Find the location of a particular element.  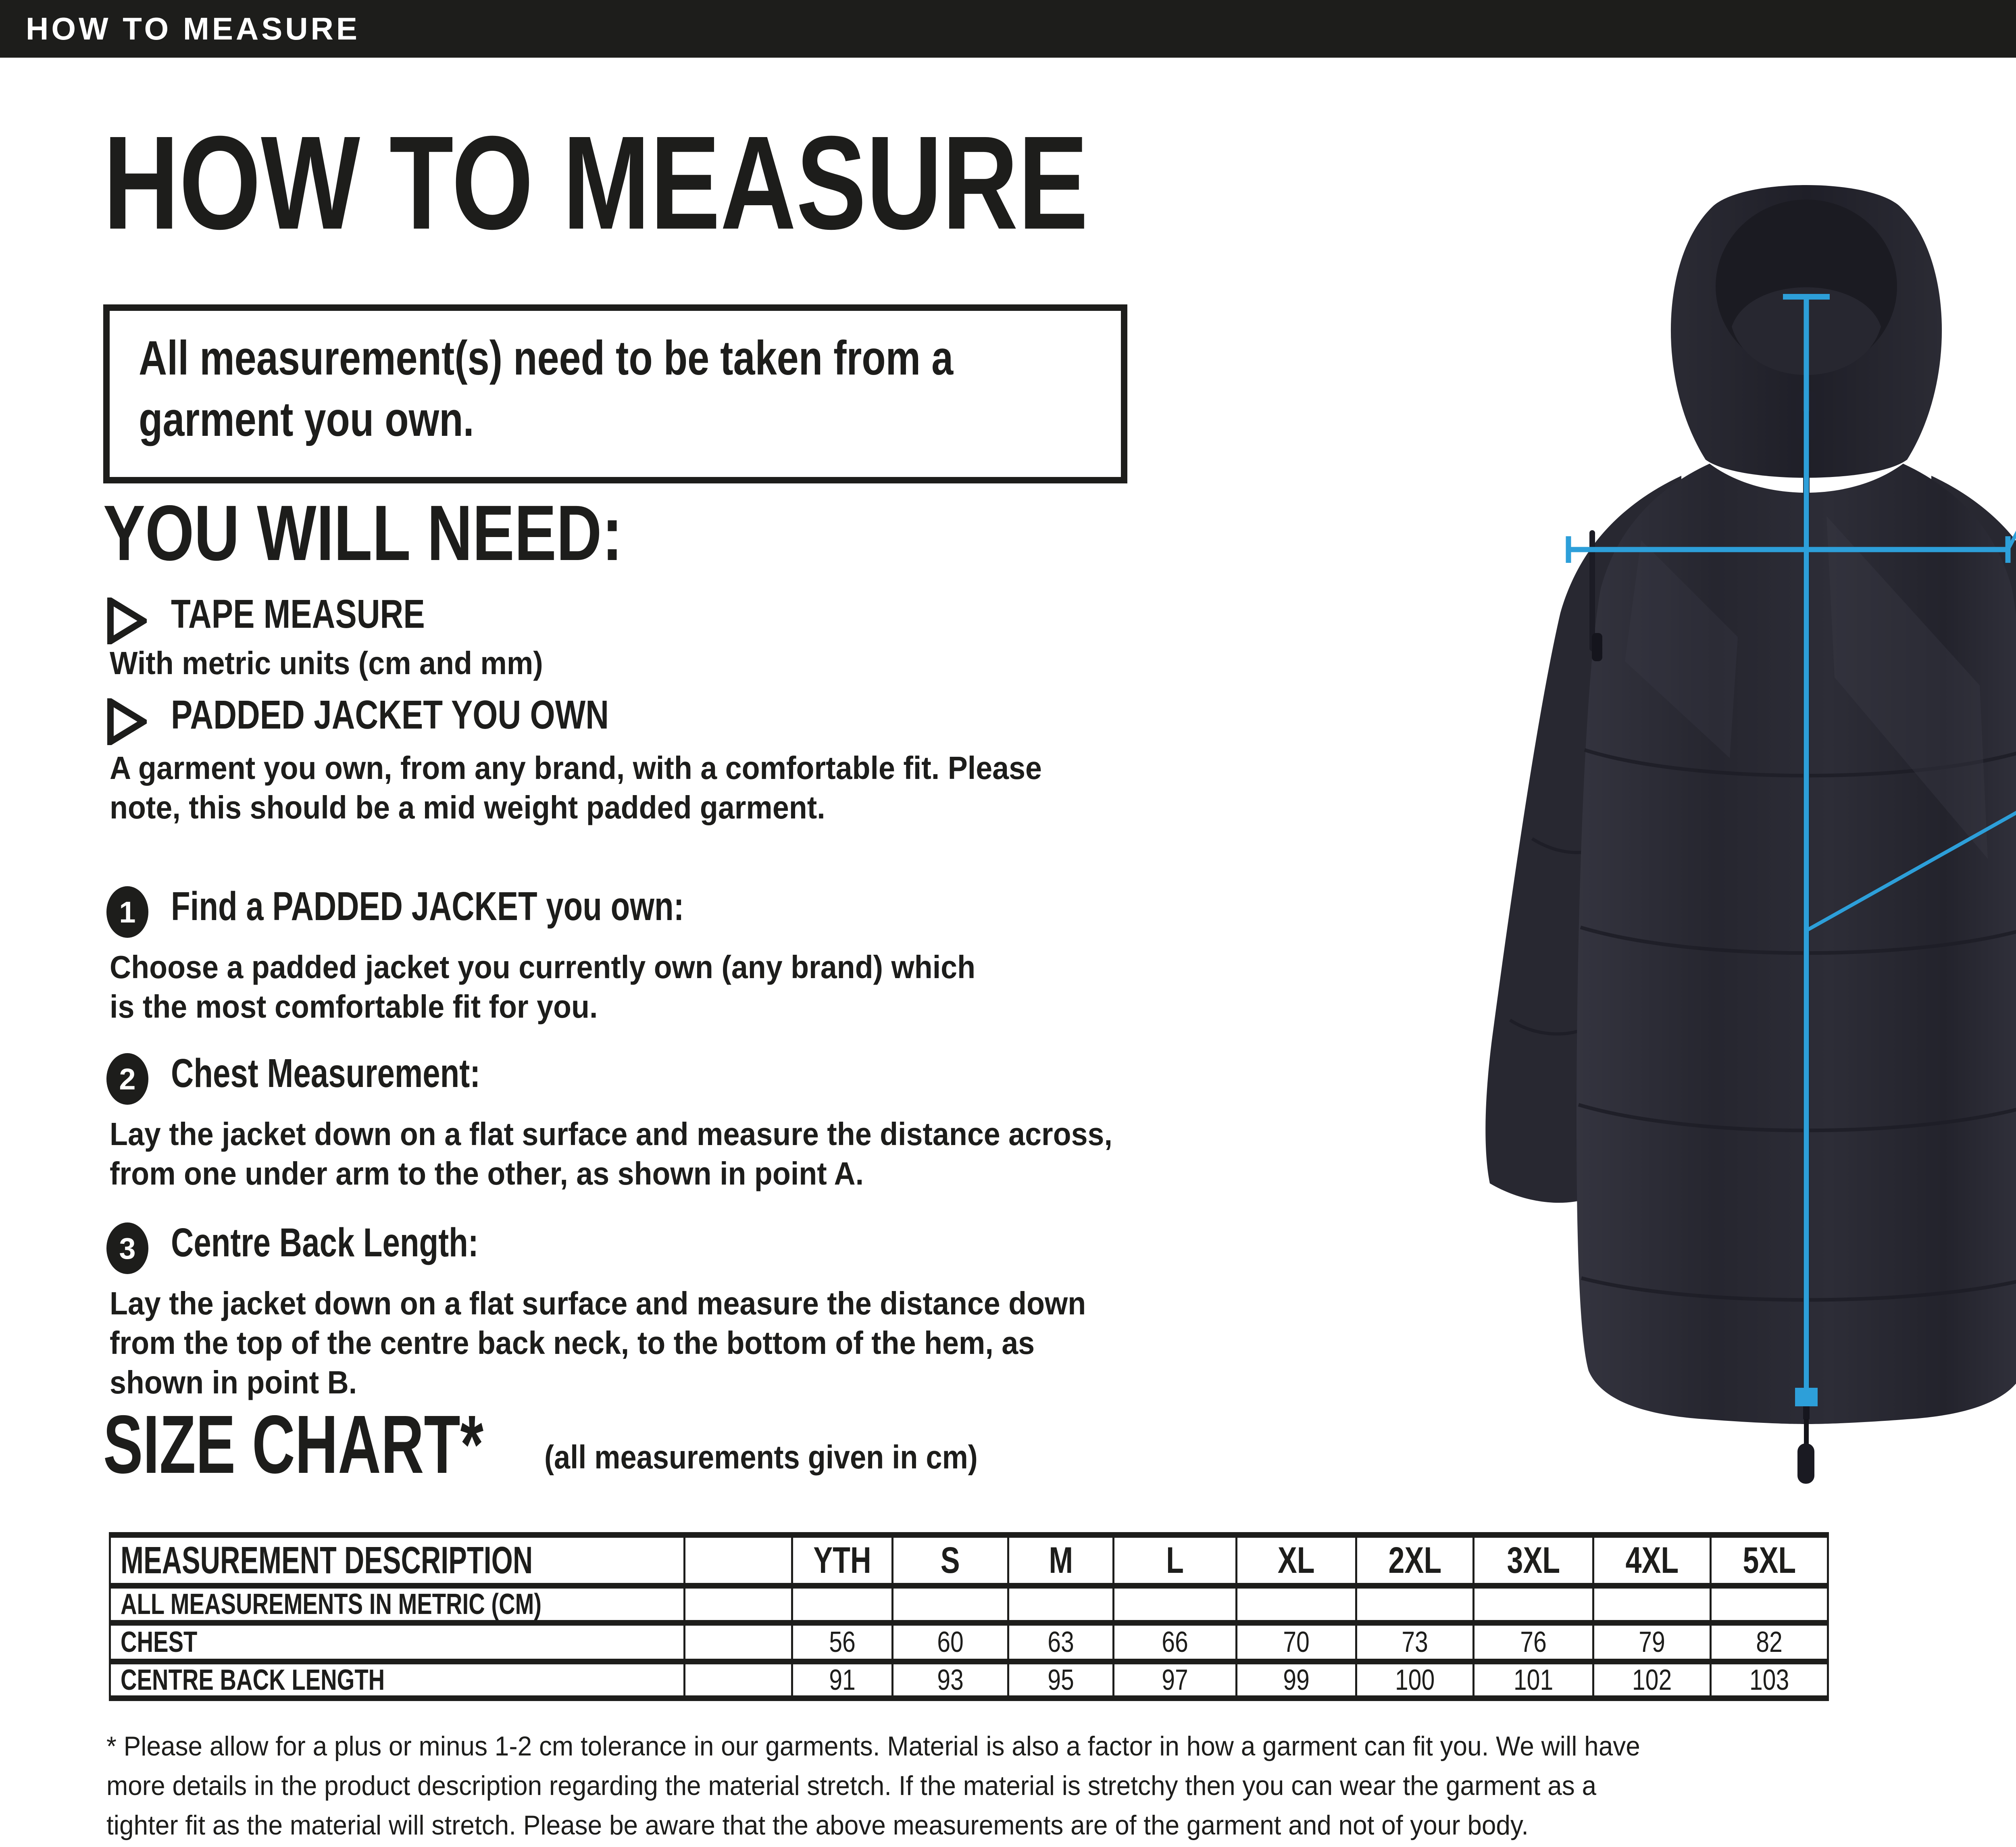

step-1-heading: Find a PADDED JACKET you own: is located at coordinates (427, 906).